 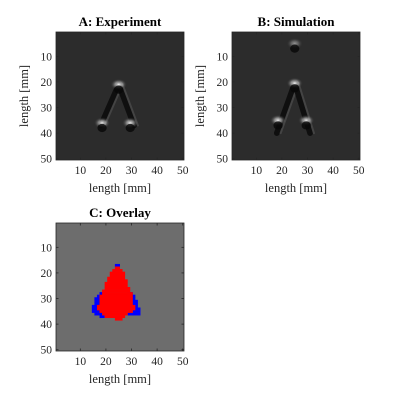 I want to click on image-background, so click(x=120, y=96).